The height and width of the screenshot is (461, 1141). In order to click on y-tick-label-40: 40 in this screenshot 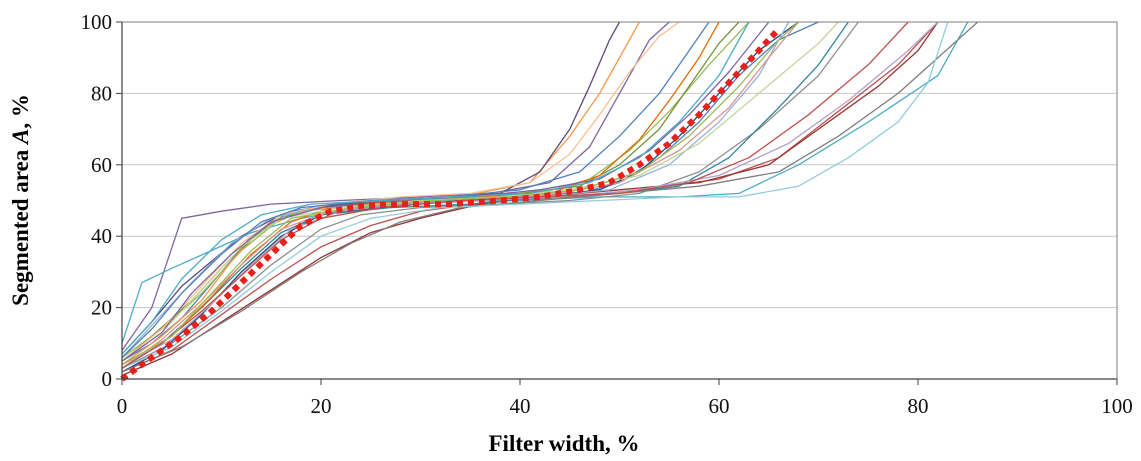, I will do `click(101, 236)`.